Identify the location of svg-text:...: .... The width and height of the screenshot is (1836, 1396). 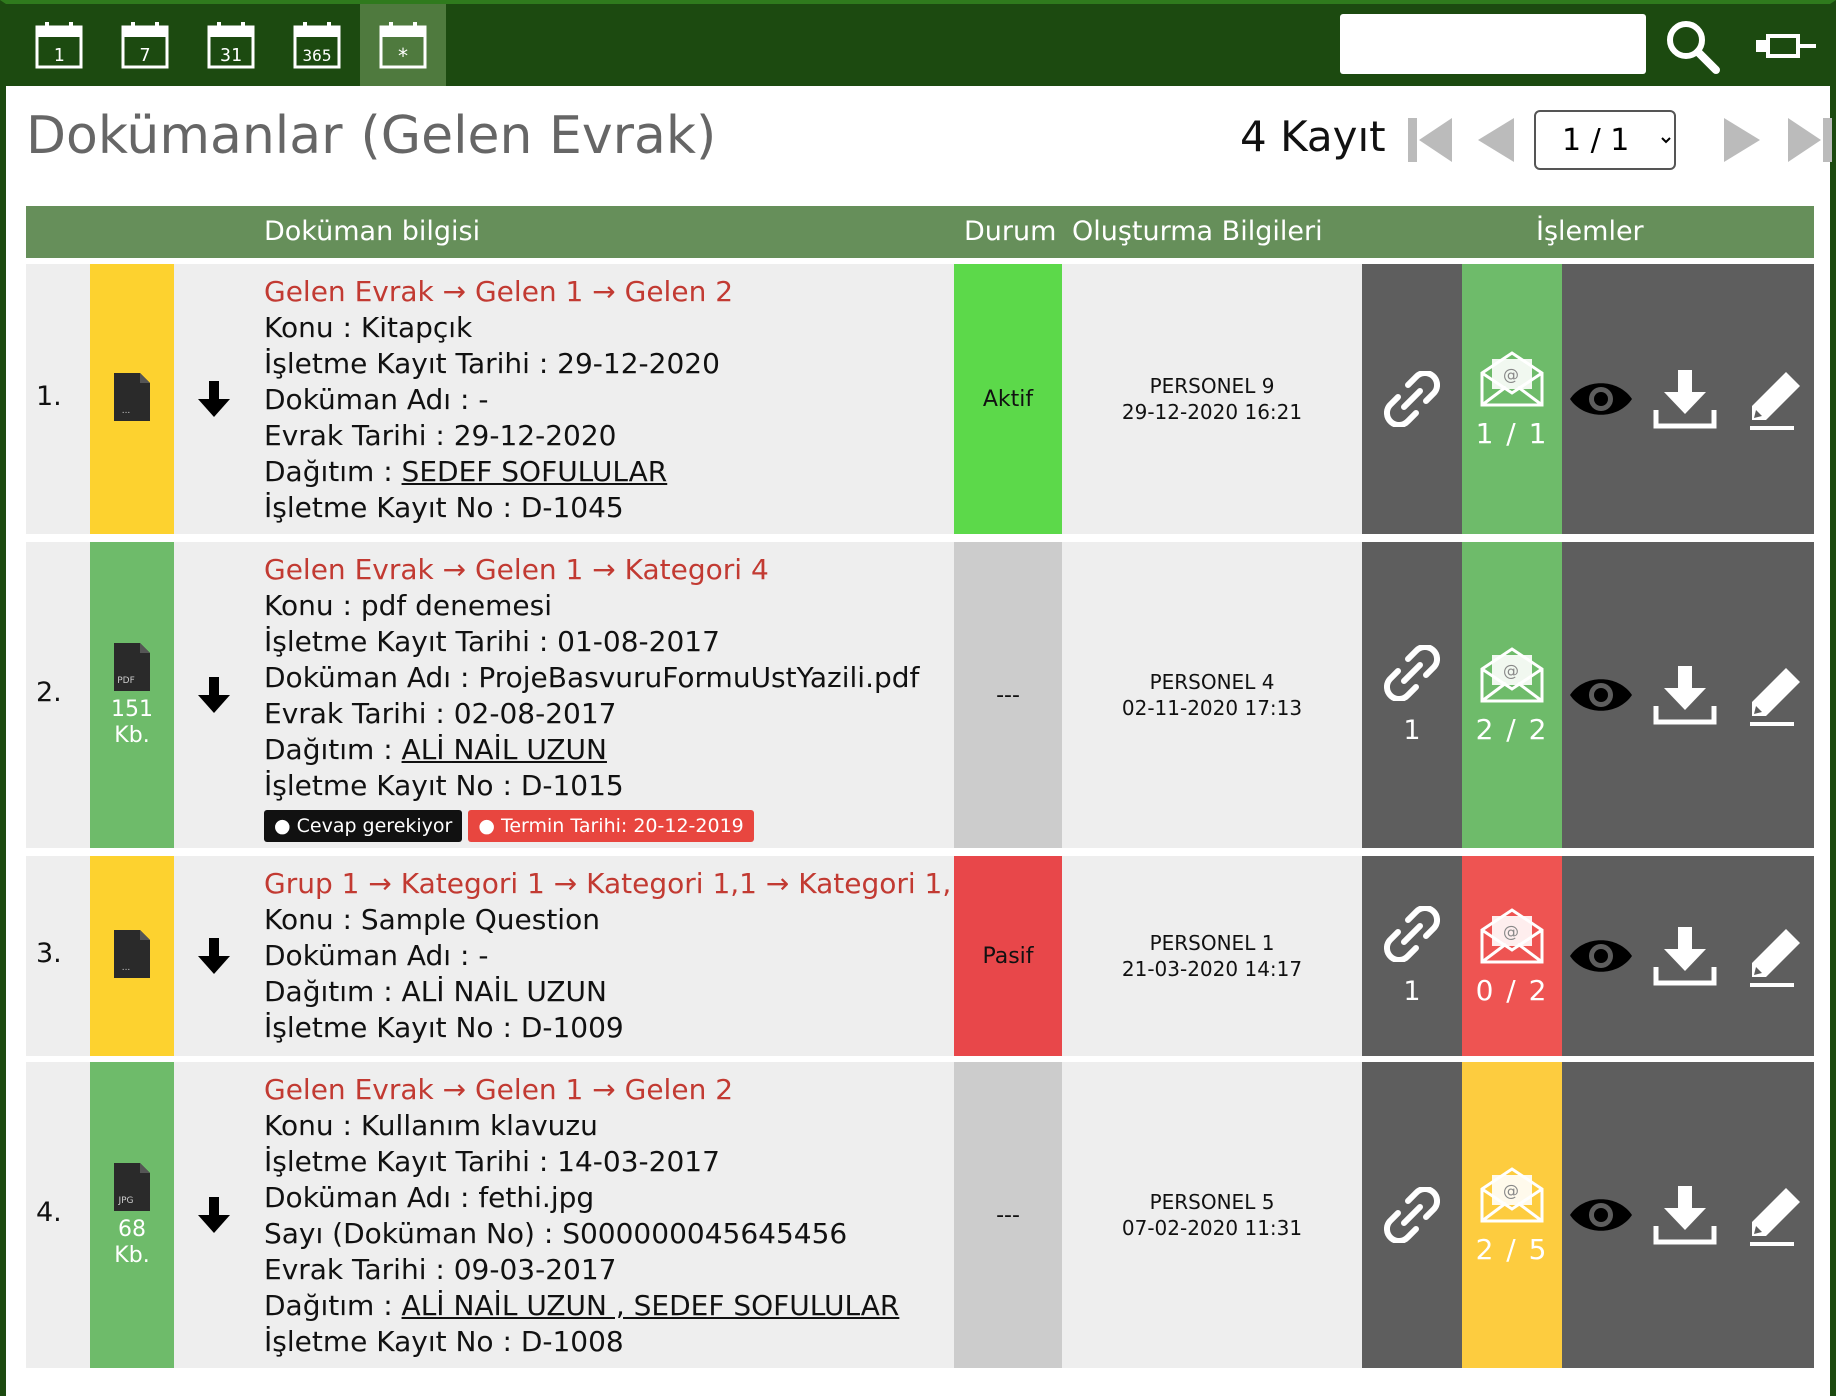
(126, 411).